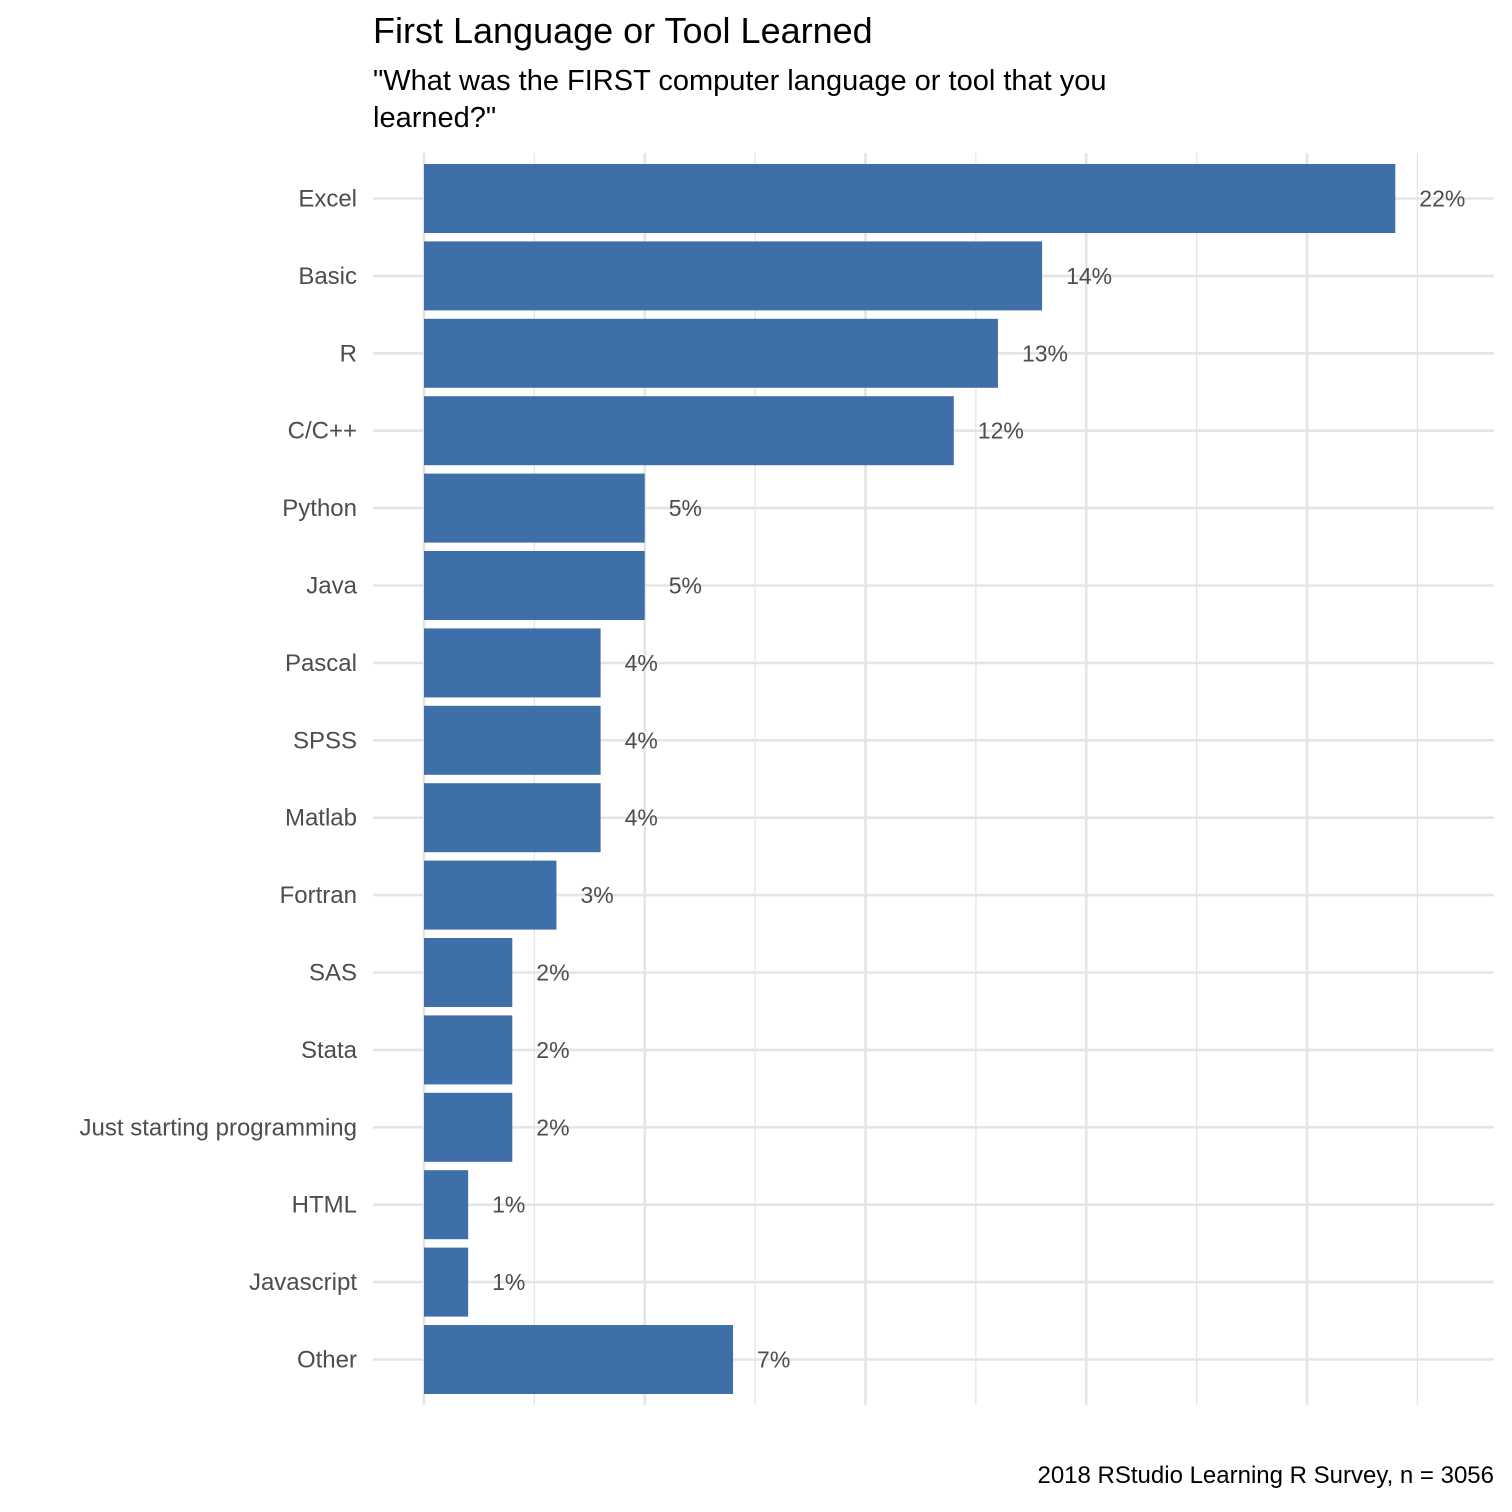  What do you see at coordinates (1045, 353) in the screenshot?
I see `data-label: 13%` at bounding box center [1045, 353].